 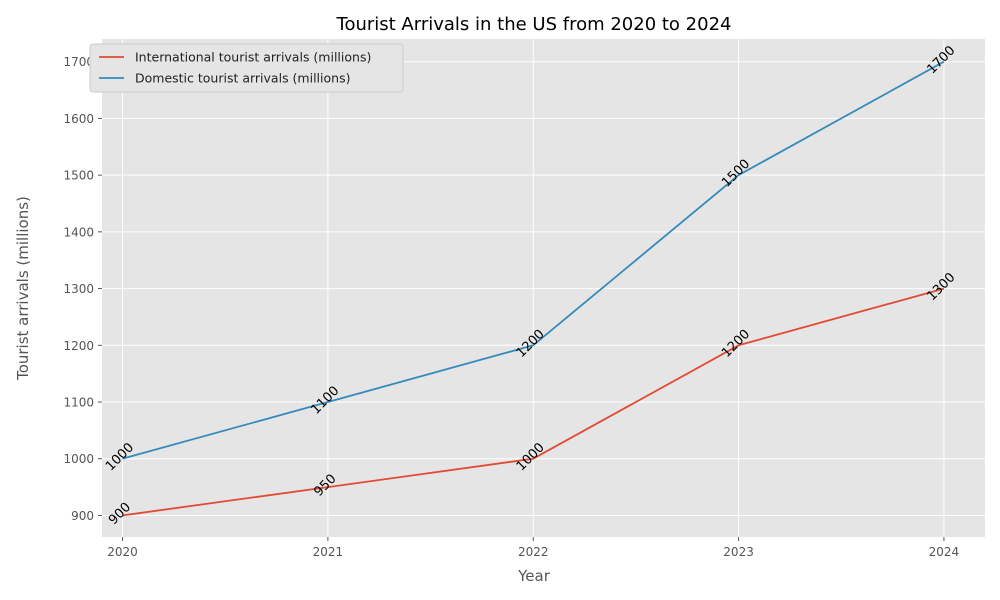 What do you see at coordinates (78, 176) in the screenshot?
I see `y-tick-label: 1500` at bounding box center [78, 176].